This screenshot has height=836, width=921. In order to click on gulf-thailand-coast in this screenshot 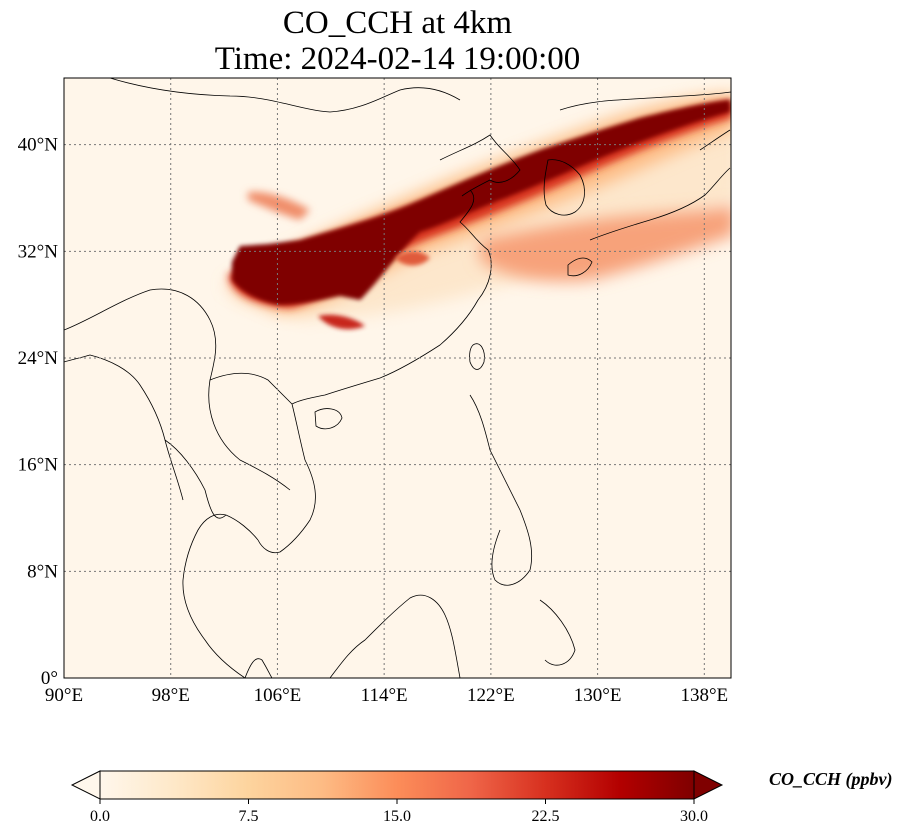, I will do `click(220, 595)`.